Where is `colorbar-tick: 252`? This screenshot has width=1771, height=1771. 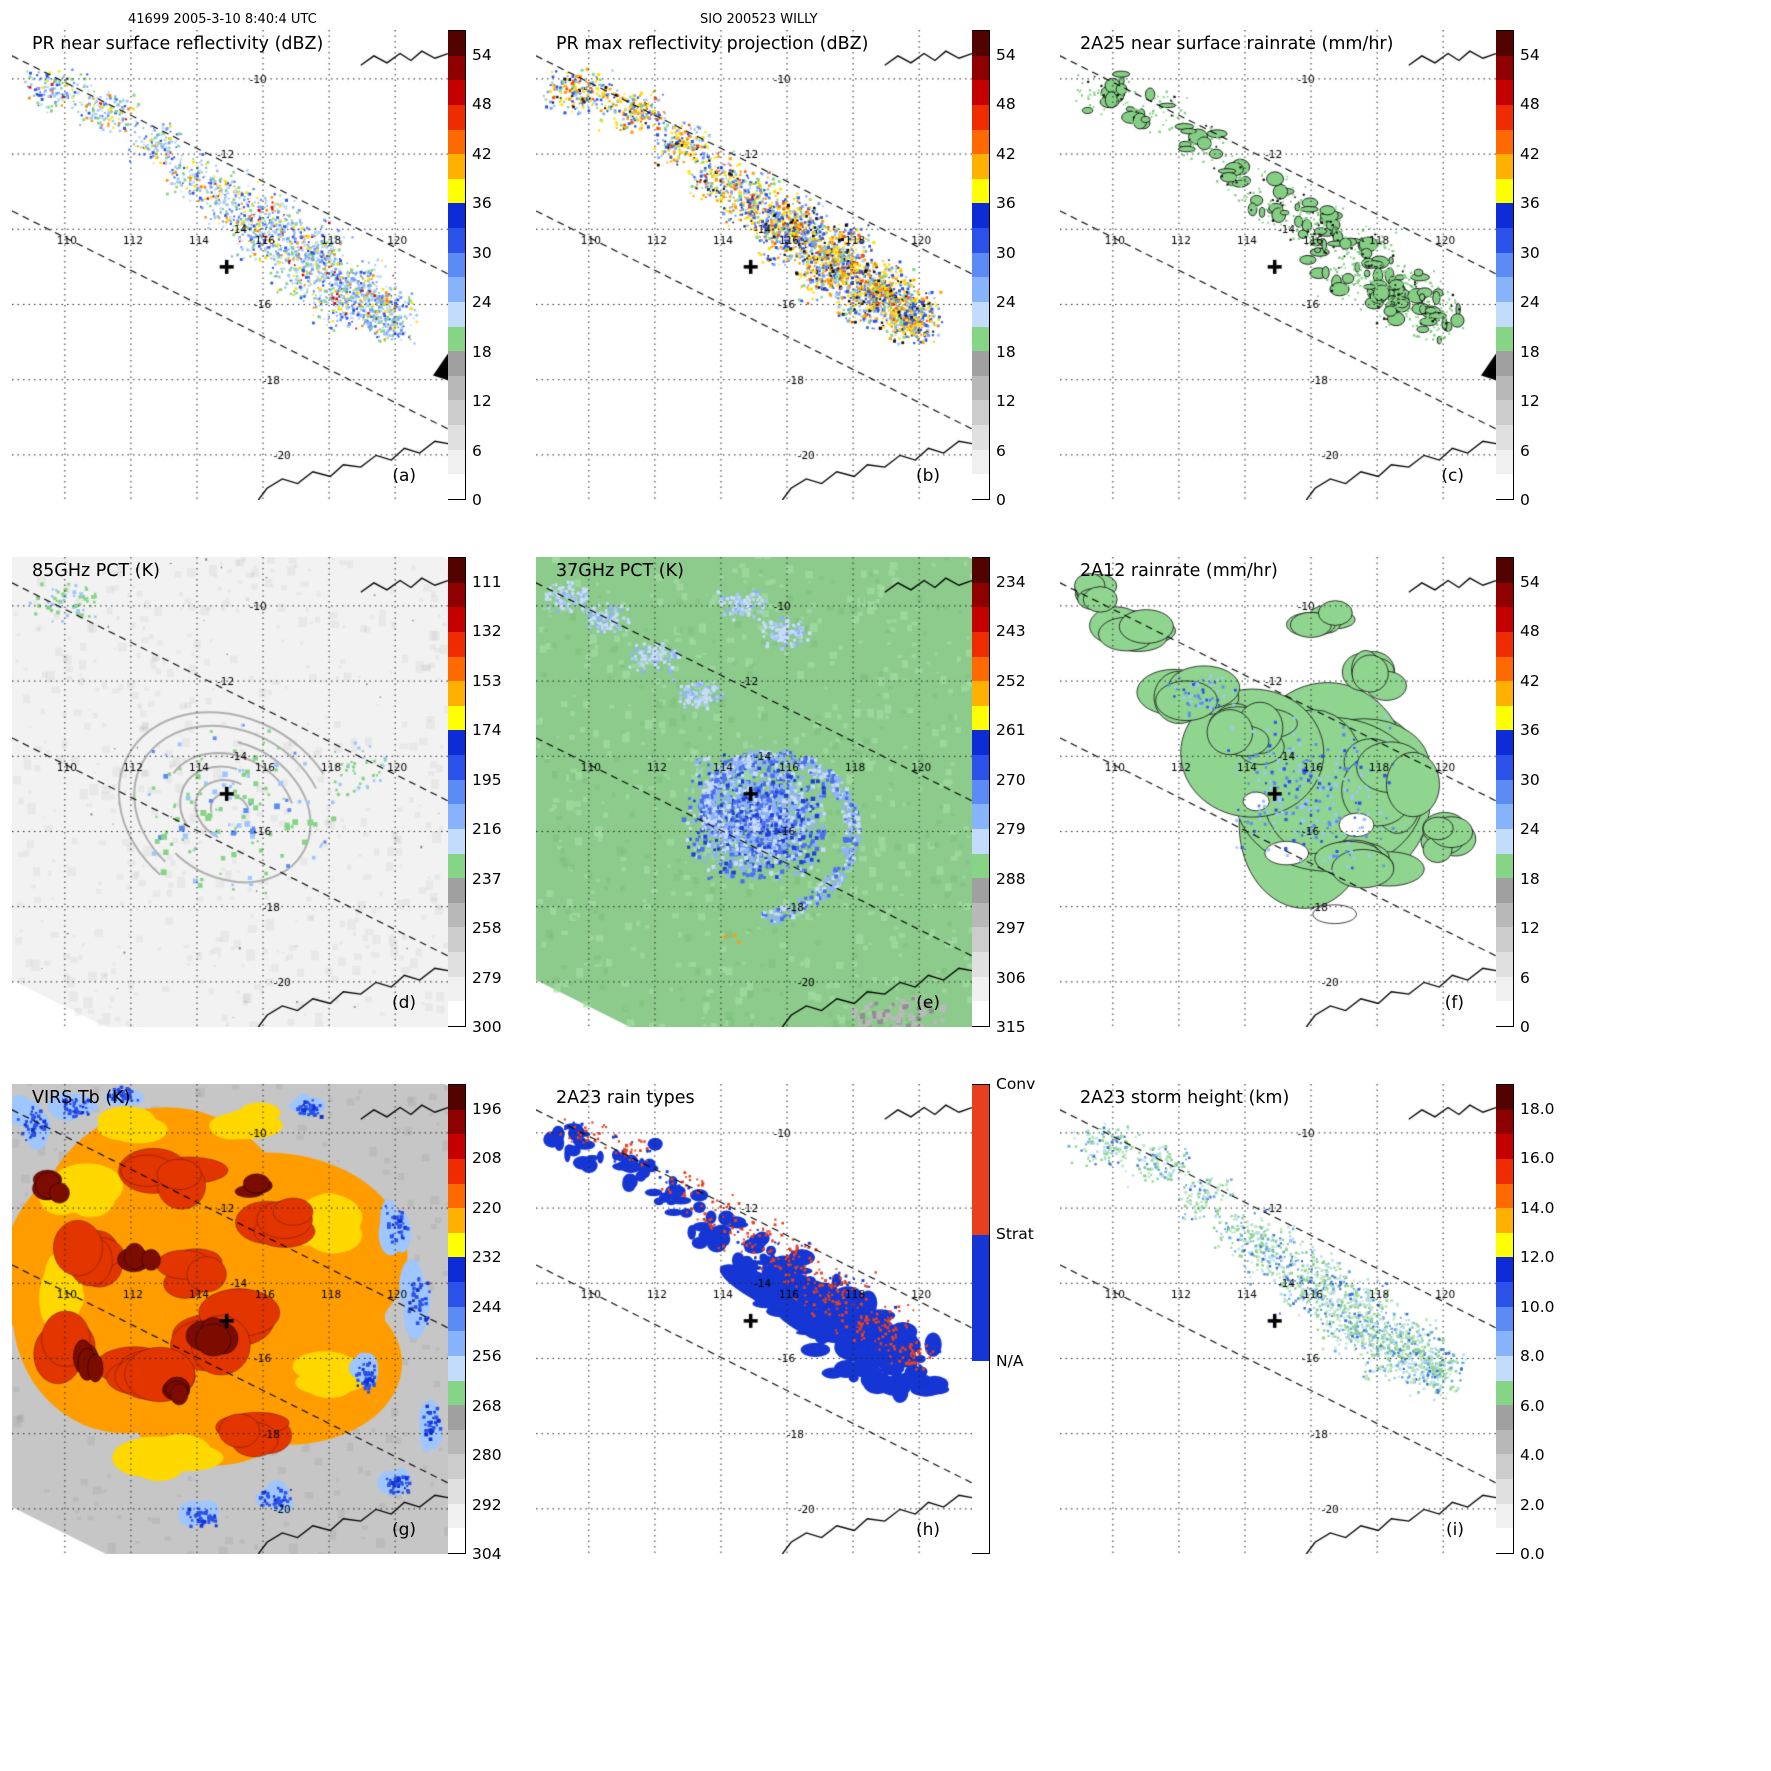 colorbar-tick: 252 is located at coordinates (1011, 680).